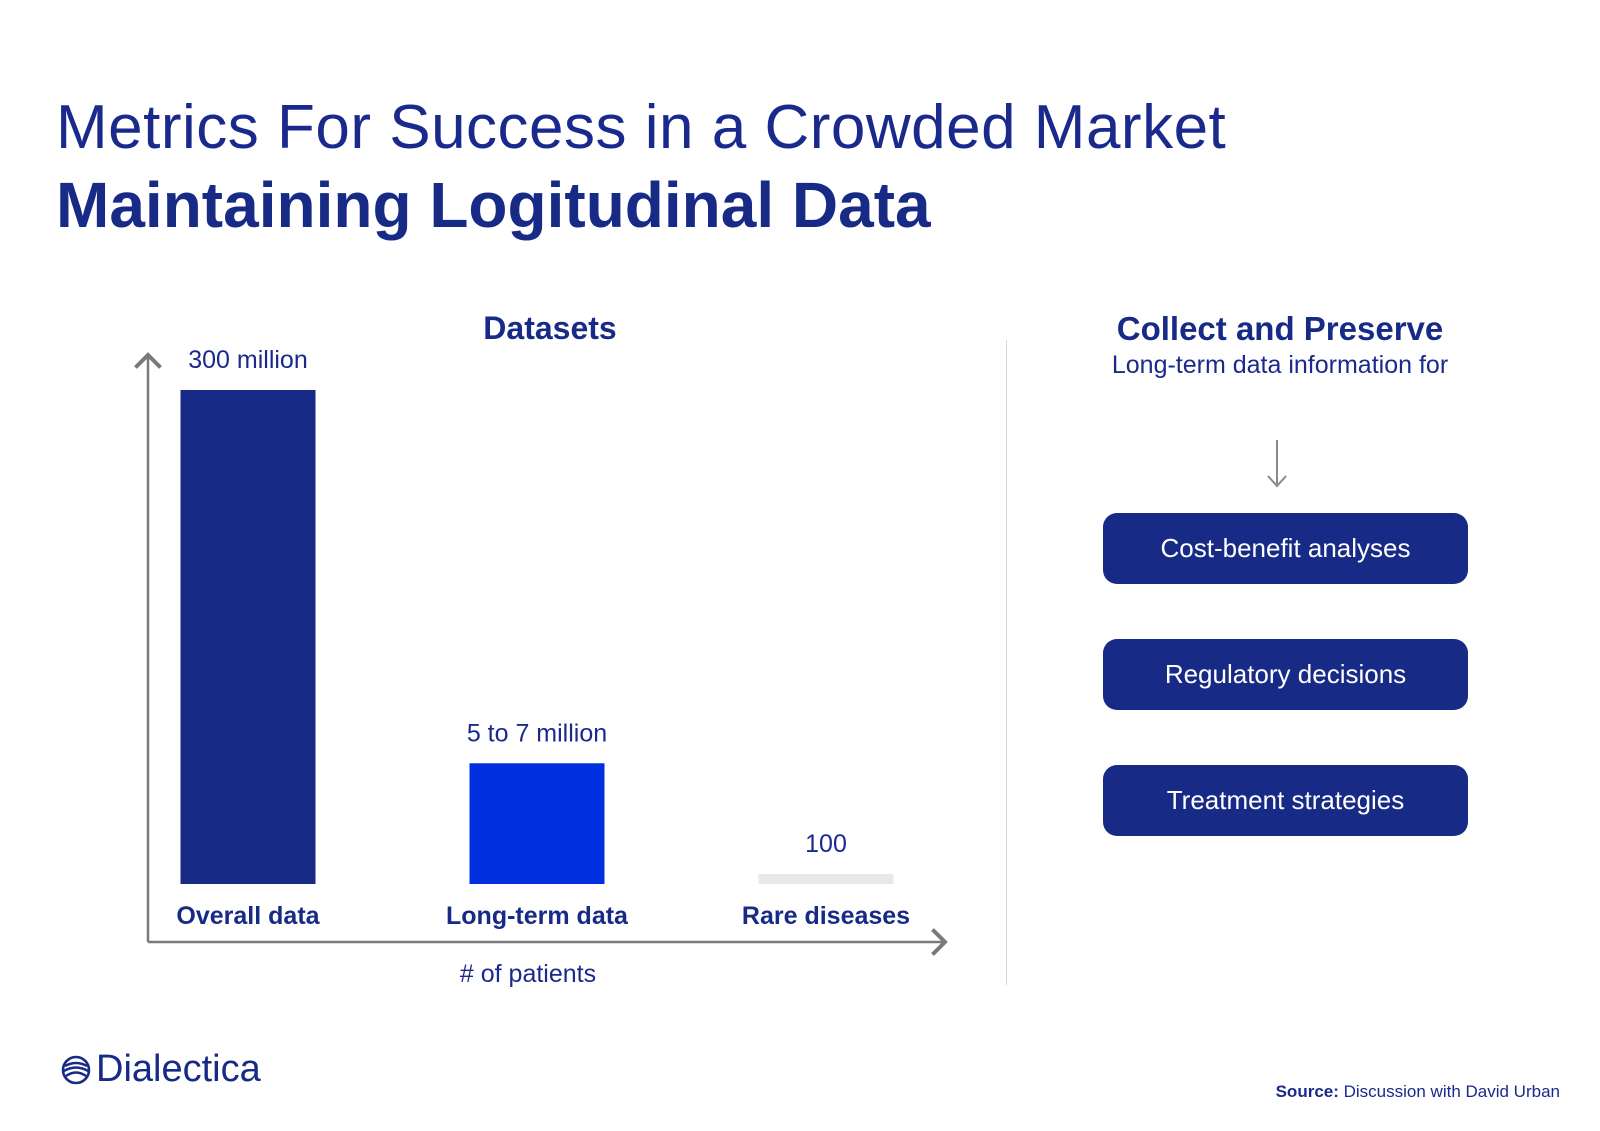 Image resolution: width=1600 pixels, height=1131 pixels. Describe the element at coordinates (1285, 800) in the screenshot. I see `treatment-strategies-button: Treatment strategies` at that location.